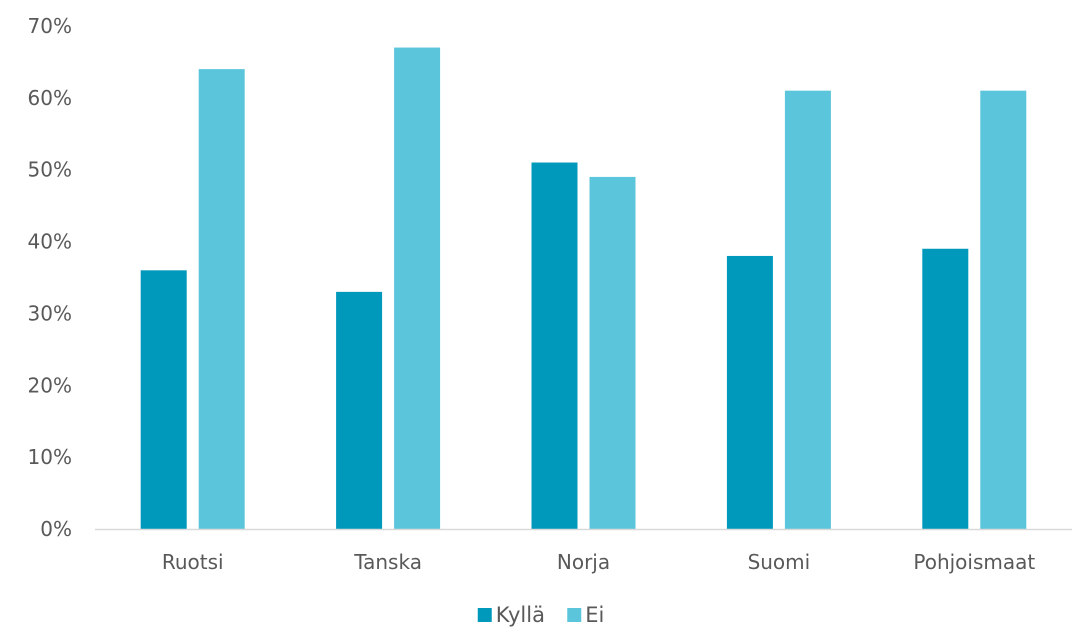  What do you see at coordinates (50, 385) in the screenshot?
I see `y-tick-label: 20%` at bounding box center [50, 385].